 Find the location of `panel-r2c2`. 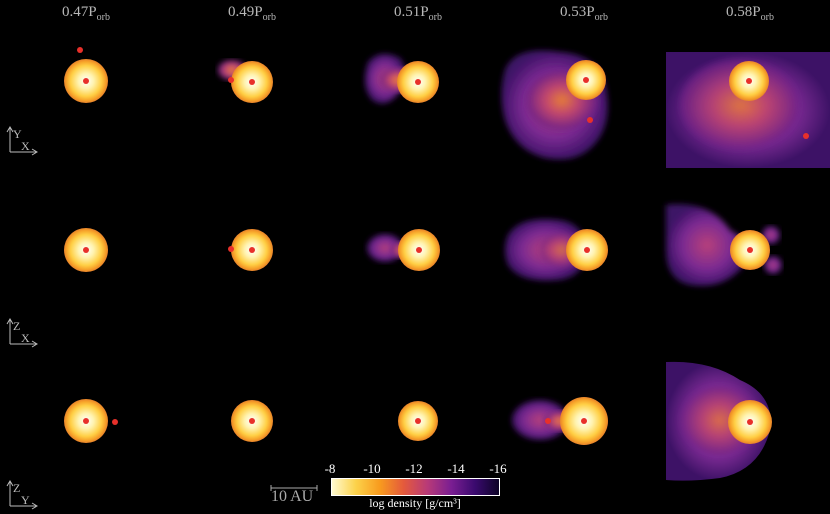

panel-r2c2 is located at coordinates (250, 250).